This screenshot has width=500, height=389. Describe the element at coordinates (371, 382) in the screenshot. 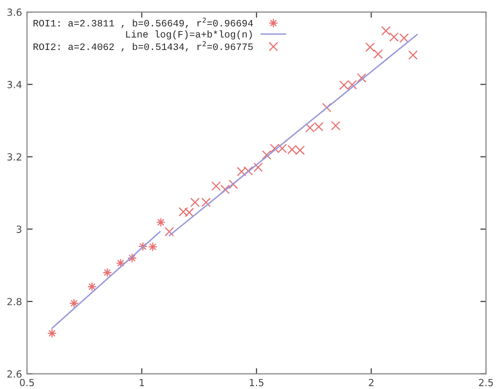

I see `x-tick-label: 2` at that location.